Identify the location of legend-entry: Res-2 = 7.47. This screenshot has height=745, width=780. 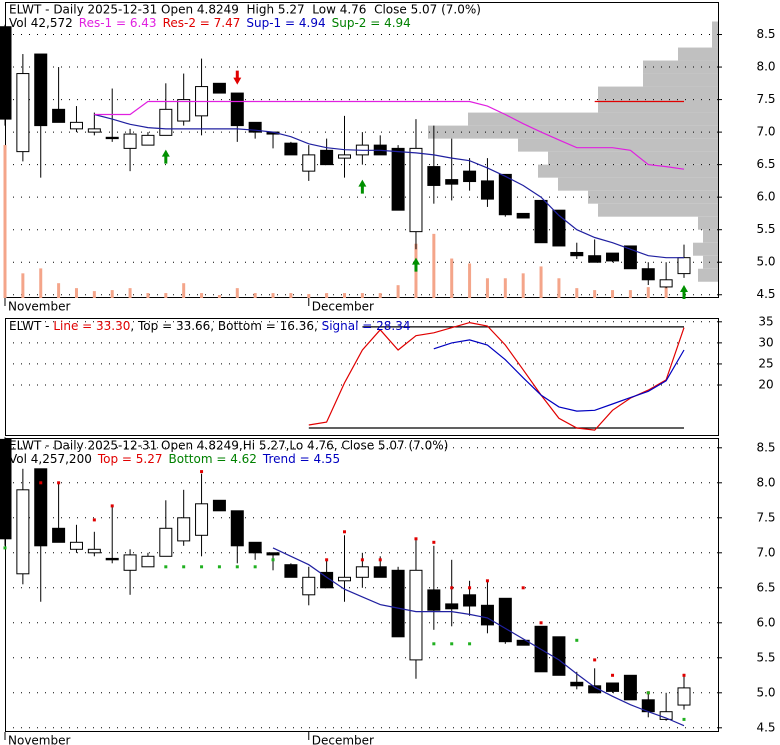
(202, 23).